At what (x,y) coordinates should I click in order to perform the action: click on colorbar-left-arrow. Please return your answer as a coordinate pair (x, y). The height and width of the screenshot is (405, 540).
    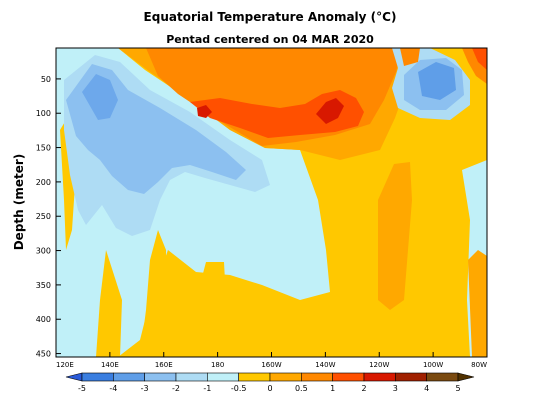
    Looking at the image, I should click on (74, 377).